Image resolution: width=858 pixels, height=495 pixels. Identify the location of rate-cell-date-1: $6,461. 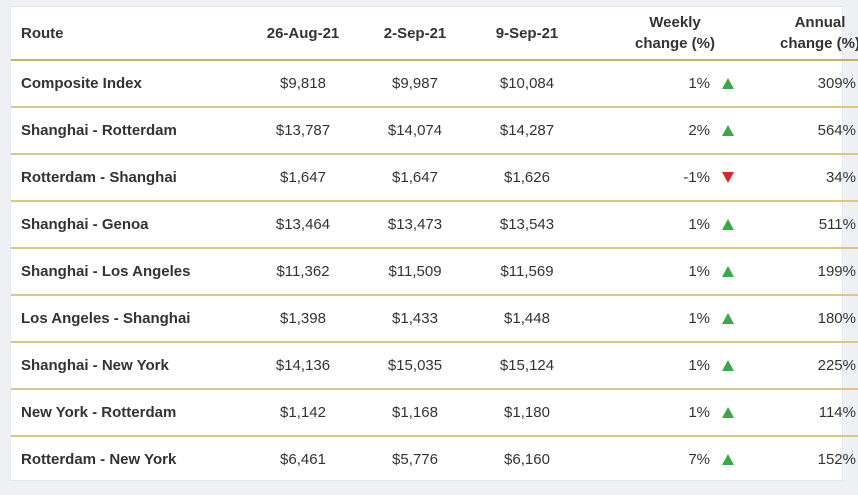
(303, 459).